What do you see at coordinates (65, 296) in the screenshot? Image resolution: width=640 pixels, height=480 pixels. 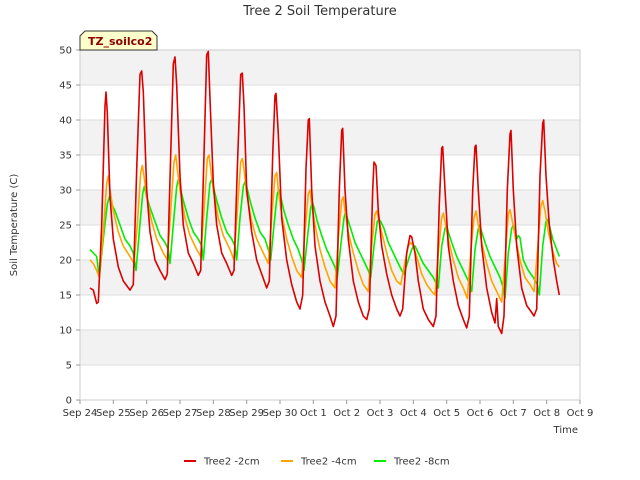 I see `y-tick-label: 15` at bounding box center [65, 296].